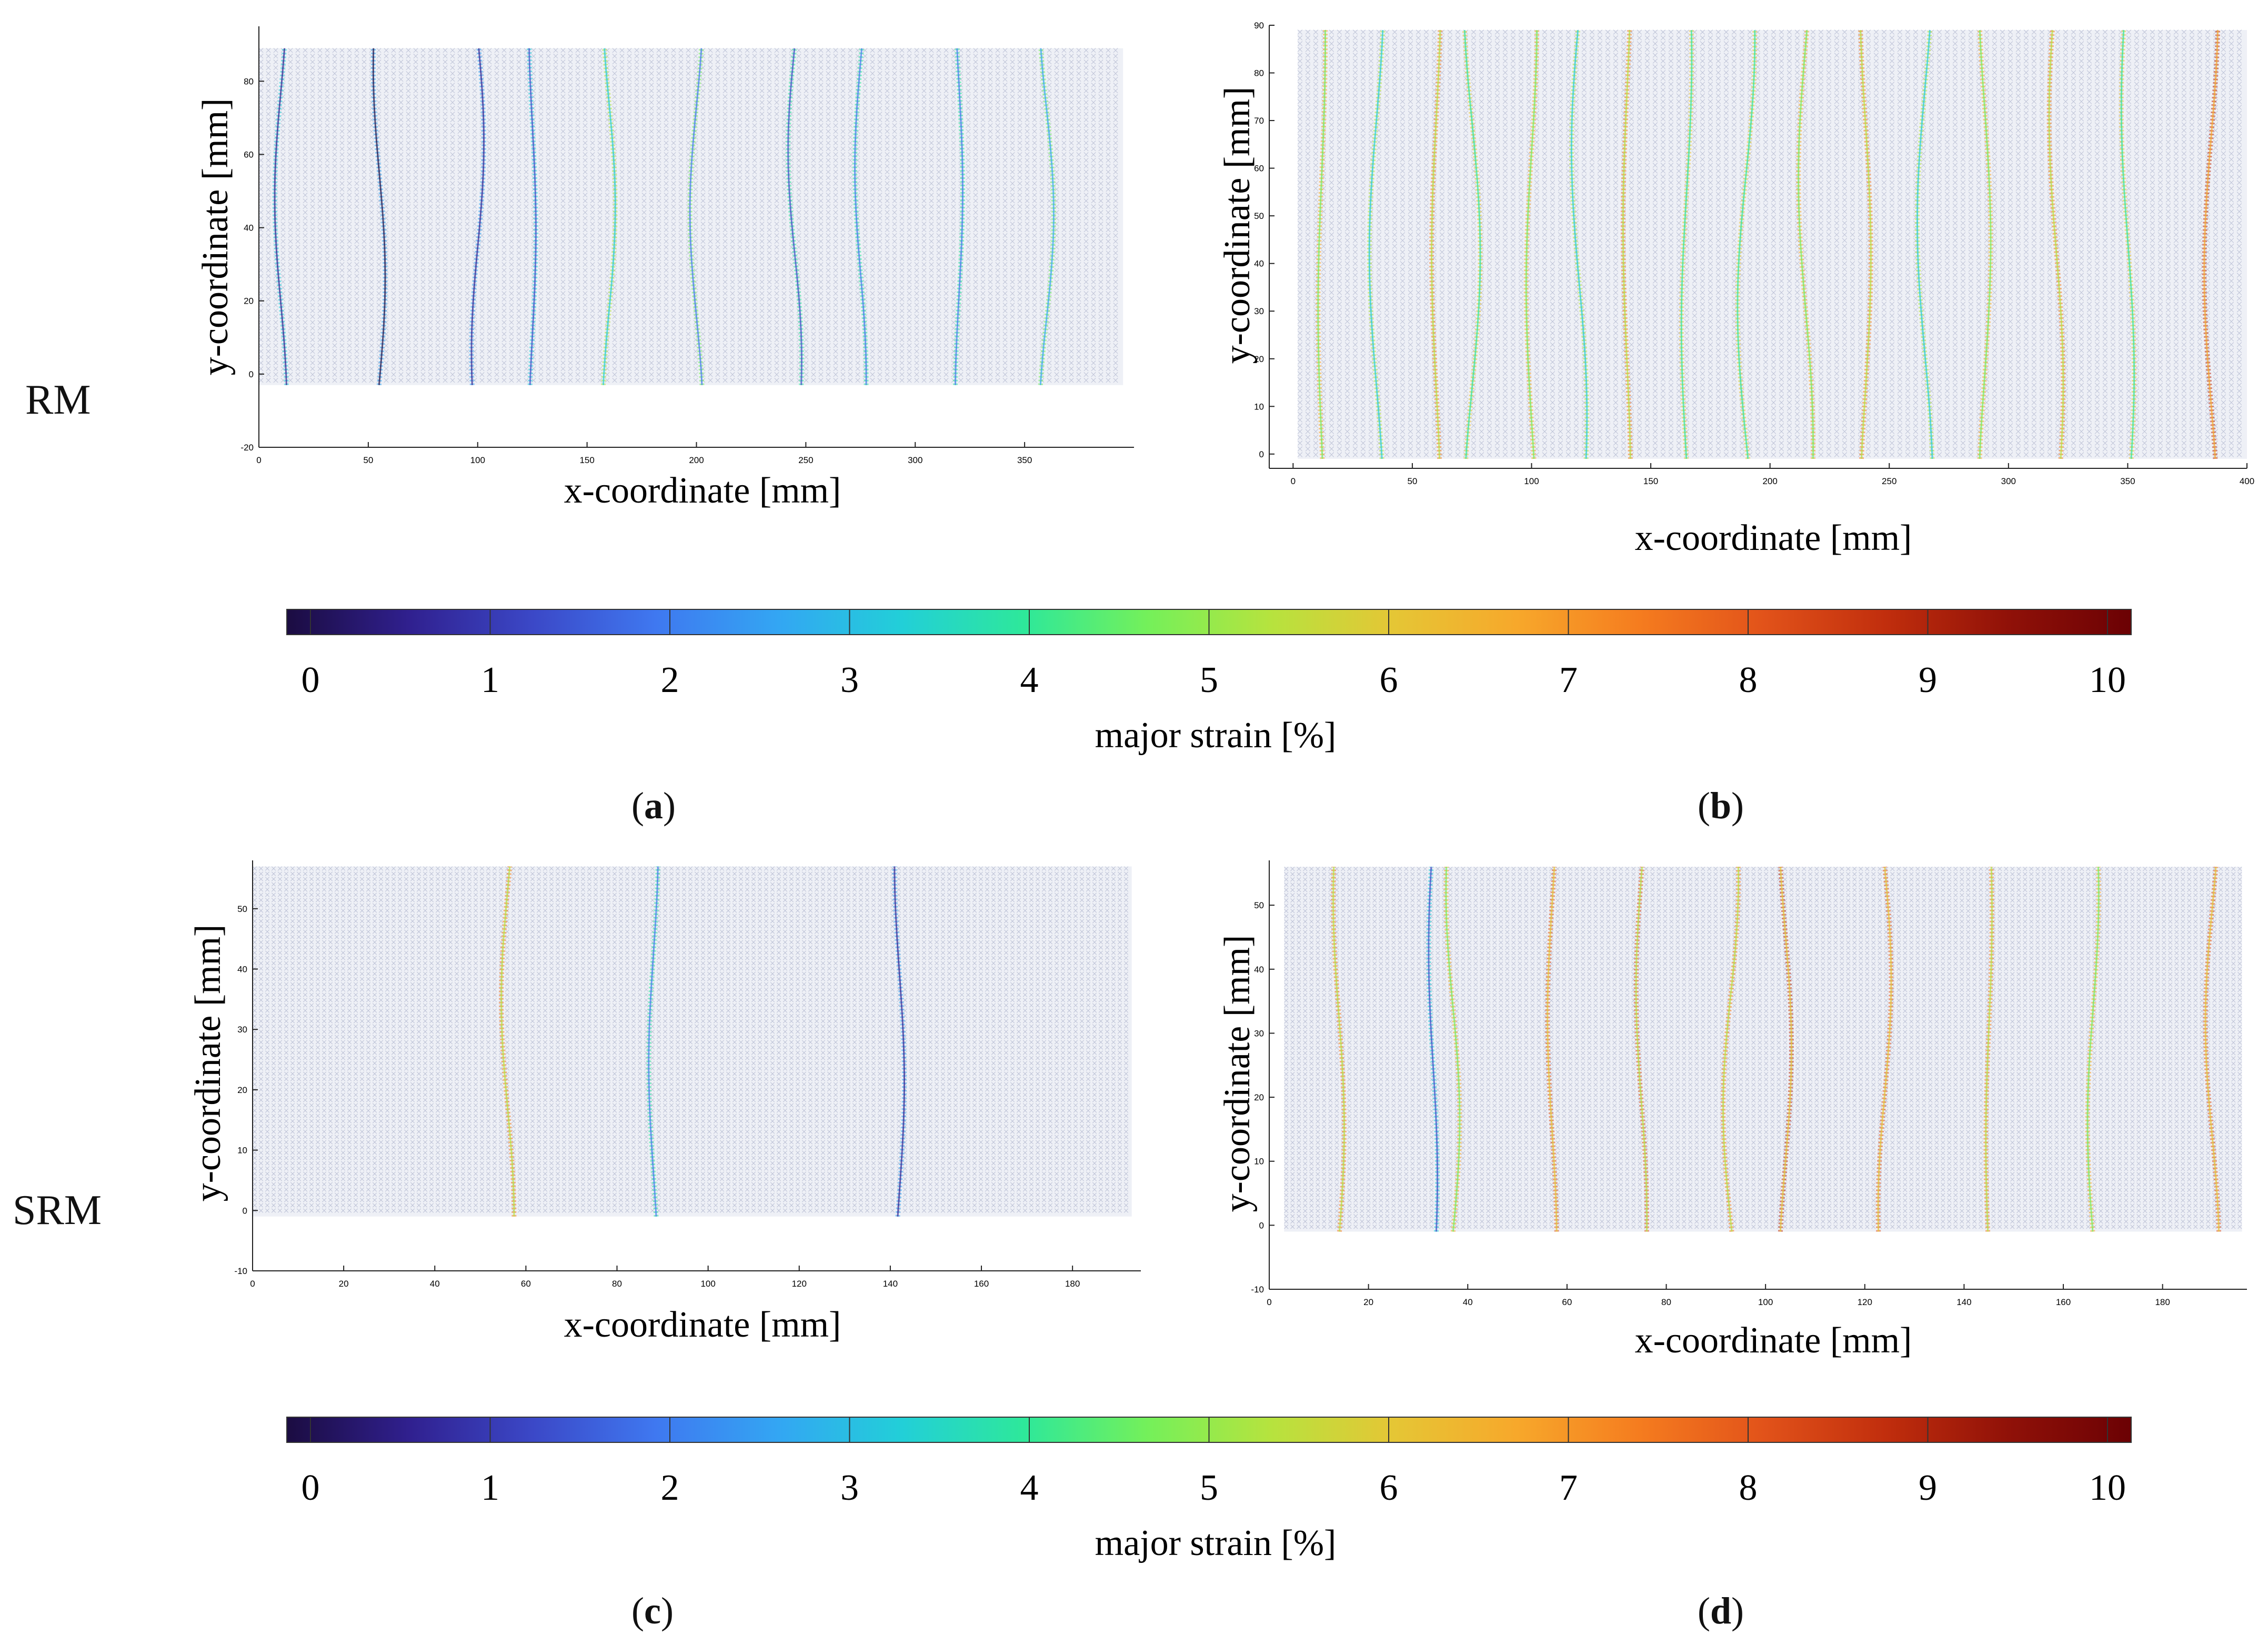  I want to click on panel-d-y-tick-label: 30, so click(1259, 1033).